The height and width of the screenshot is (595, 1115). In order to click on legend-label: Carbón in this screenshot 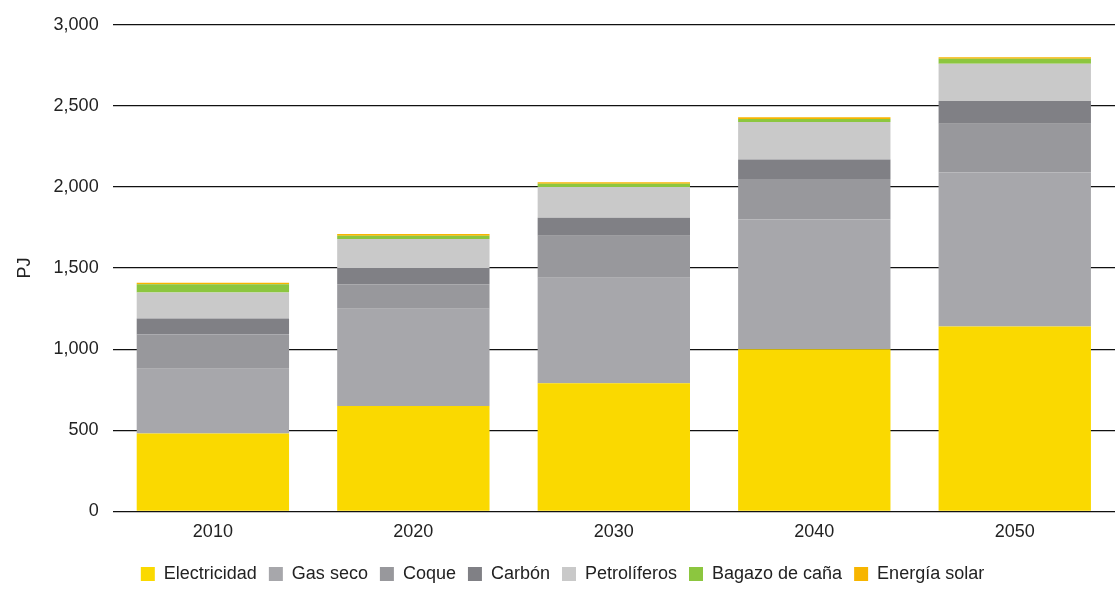, I will do `click(520, 572)`.